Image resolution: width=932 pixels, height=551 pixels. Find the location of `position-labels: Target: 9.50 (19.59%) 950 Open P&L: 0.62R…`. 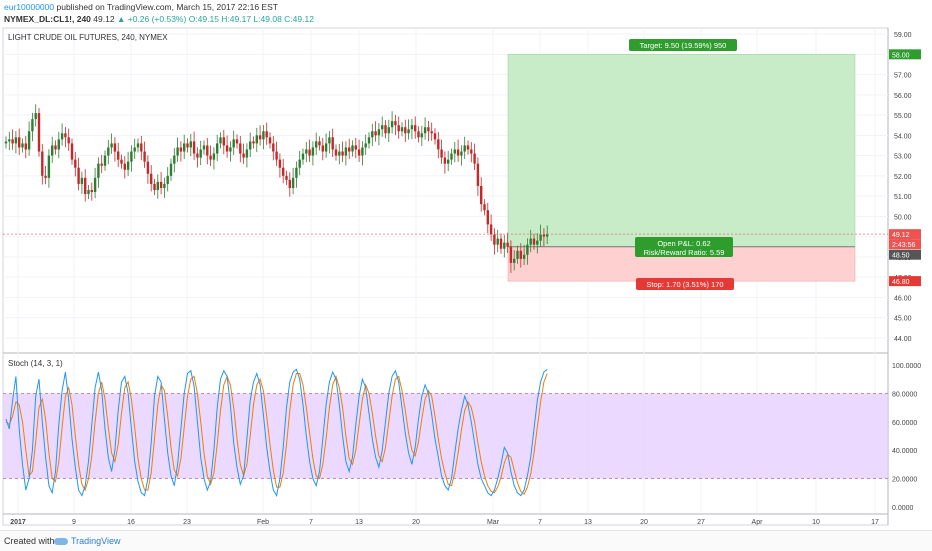

position-labels: Target: 9.50 (19.59%) 950 Open P&L: 0.62R… is located at coordinates (683, 164).